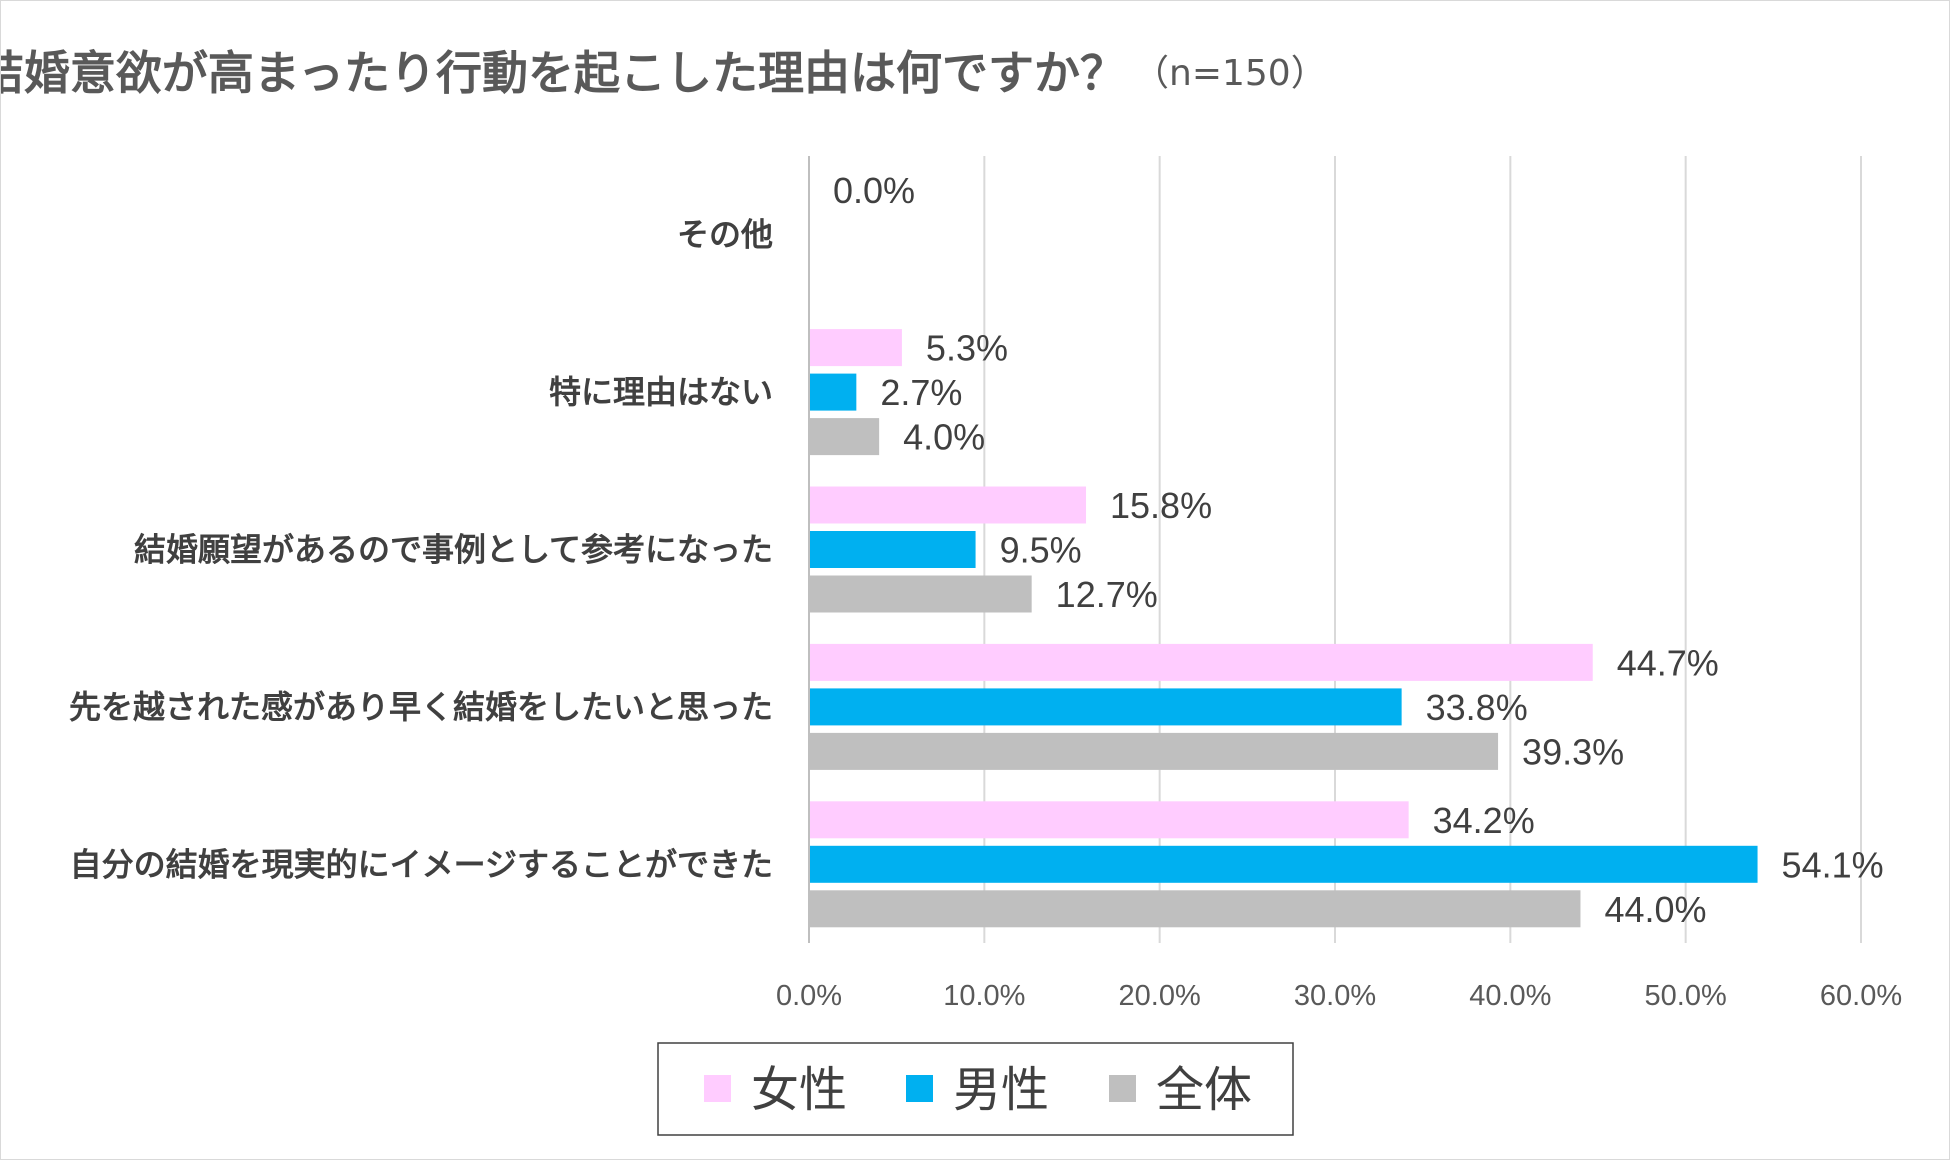 This screenshot has height=1161, width=1950. What do you see at coordinates (1573, 751) in the screenshot?
I see `data-label: 39.3%` at bounding box center [1573, 751].